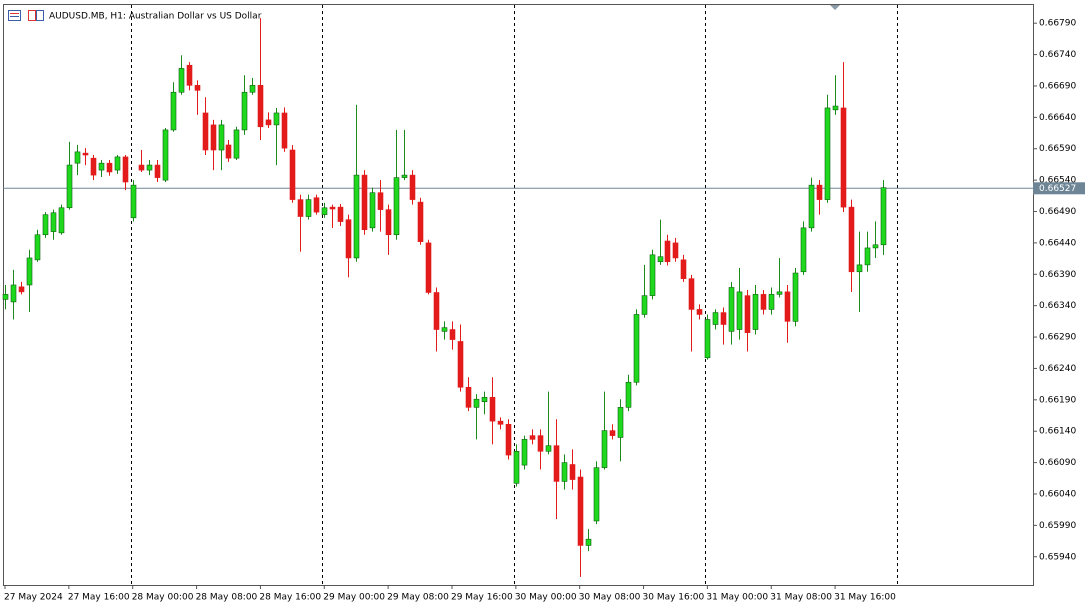  I want to click on y-tick-label: 0.66440, so click(1057, 243).